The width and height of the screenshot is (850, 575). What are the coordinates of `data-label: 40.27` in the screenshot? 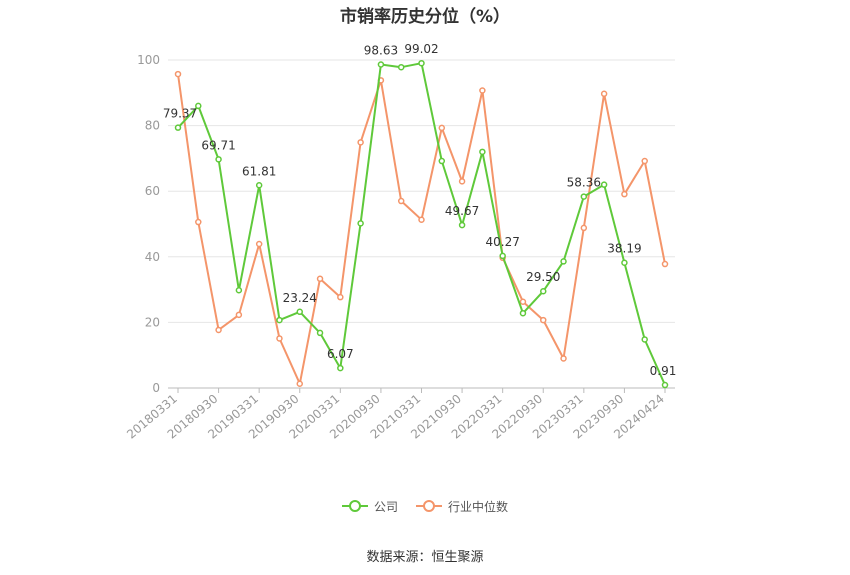 It's located at (502, 242).